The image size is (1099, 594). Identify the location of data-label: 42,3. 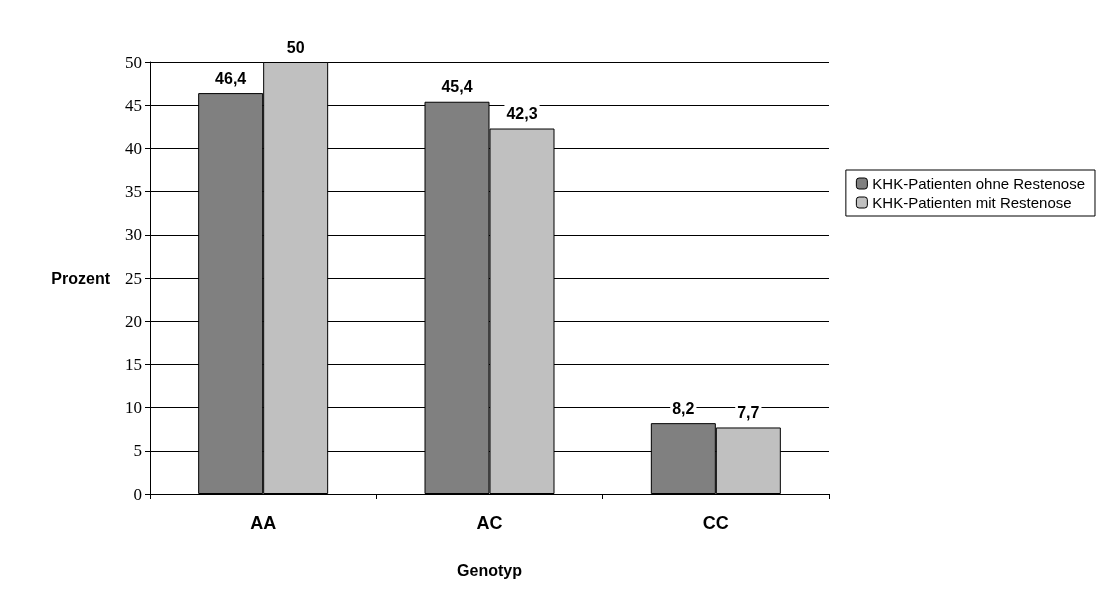
(522, 114).